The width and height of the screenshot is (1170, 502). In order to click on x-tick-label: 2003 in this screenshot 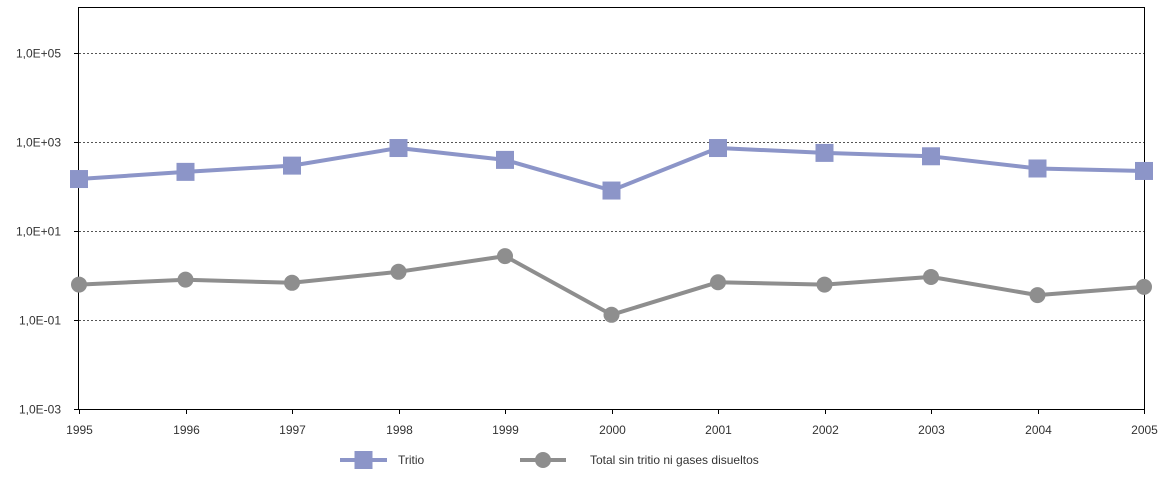, I will do `click(931, 430)`.